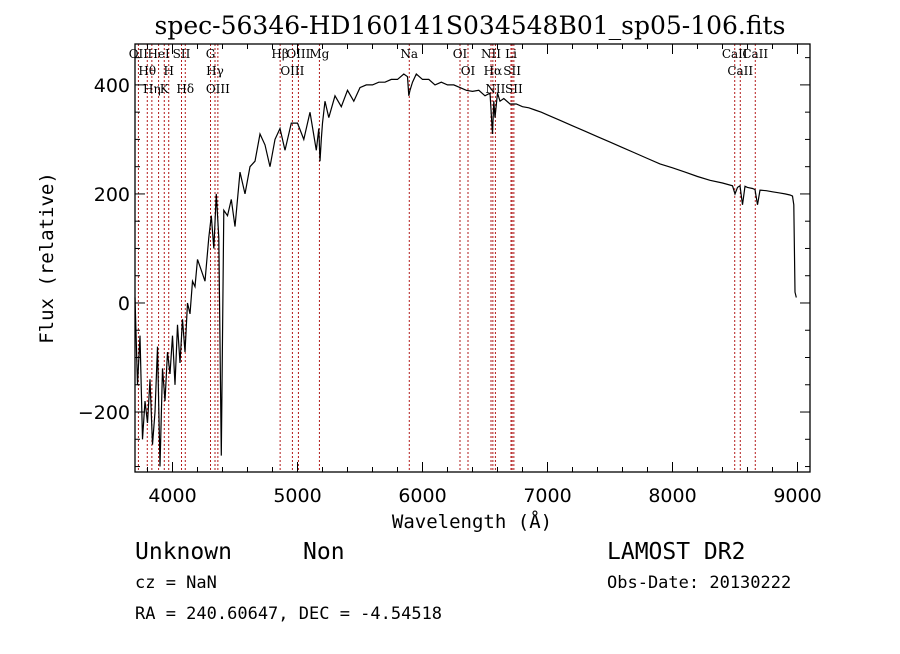 The height and width of the screenshot is (654, 900). I want to click on x-tick-label: 8000, so click(672, 496).